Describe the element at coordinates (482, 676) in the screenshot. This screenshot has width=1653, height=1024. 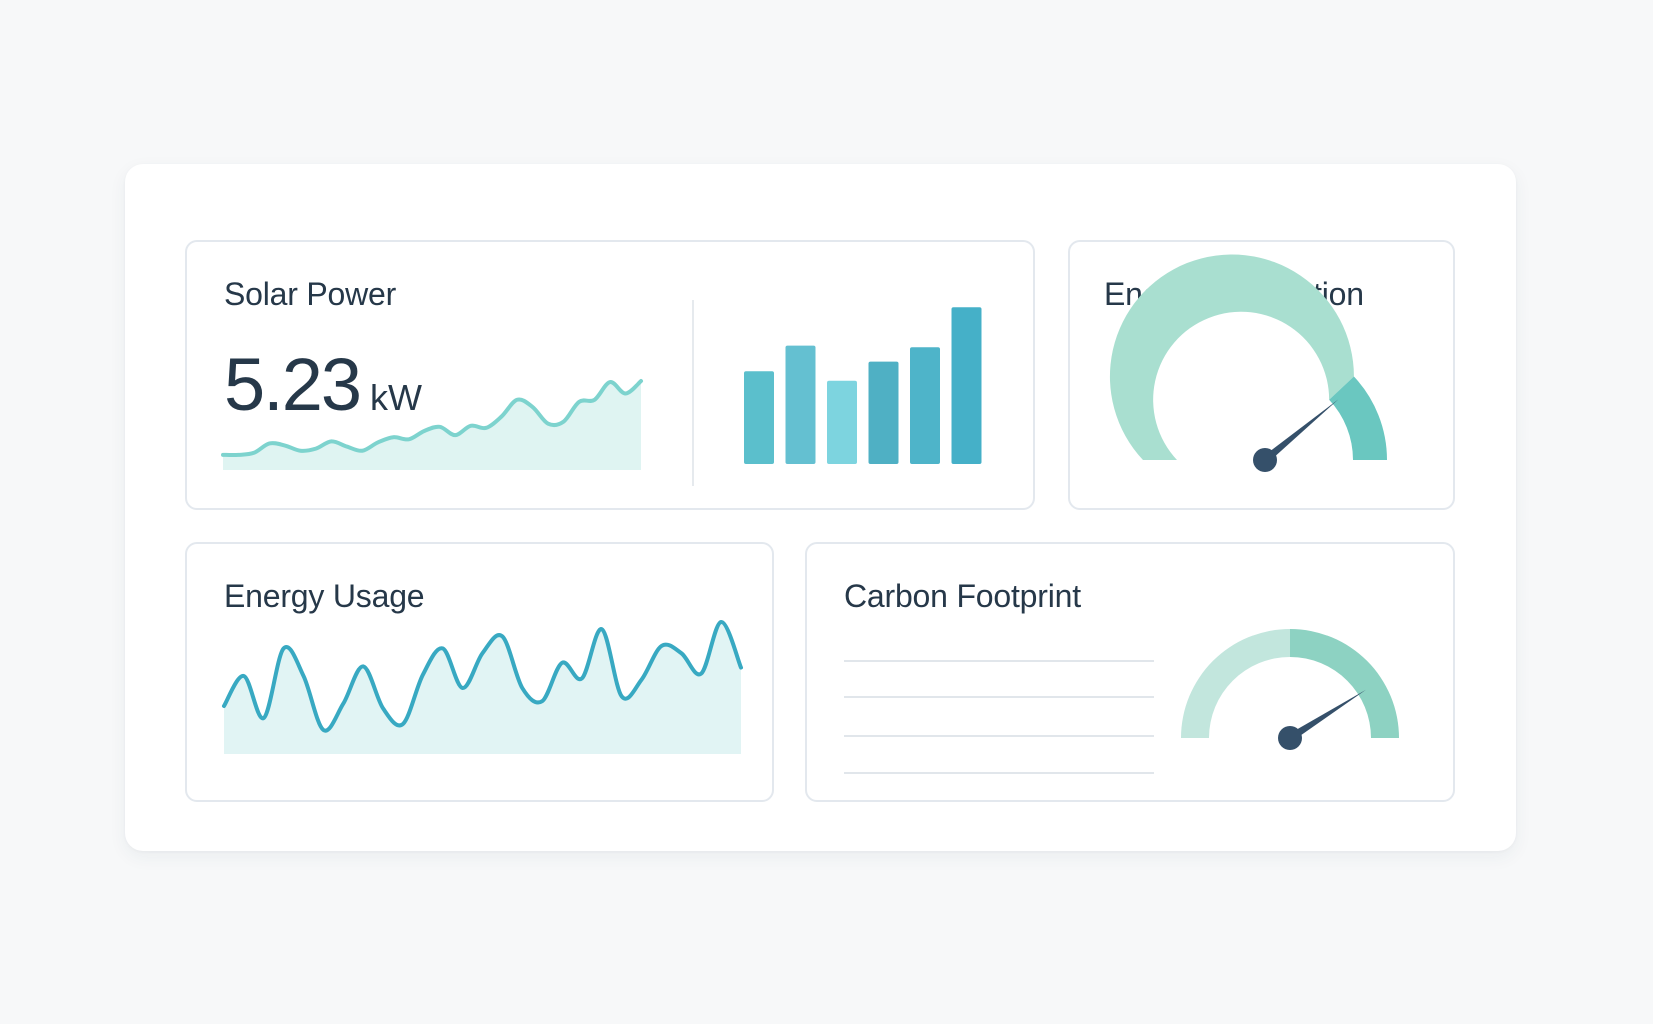
I see `usage-spark-line` at that location.